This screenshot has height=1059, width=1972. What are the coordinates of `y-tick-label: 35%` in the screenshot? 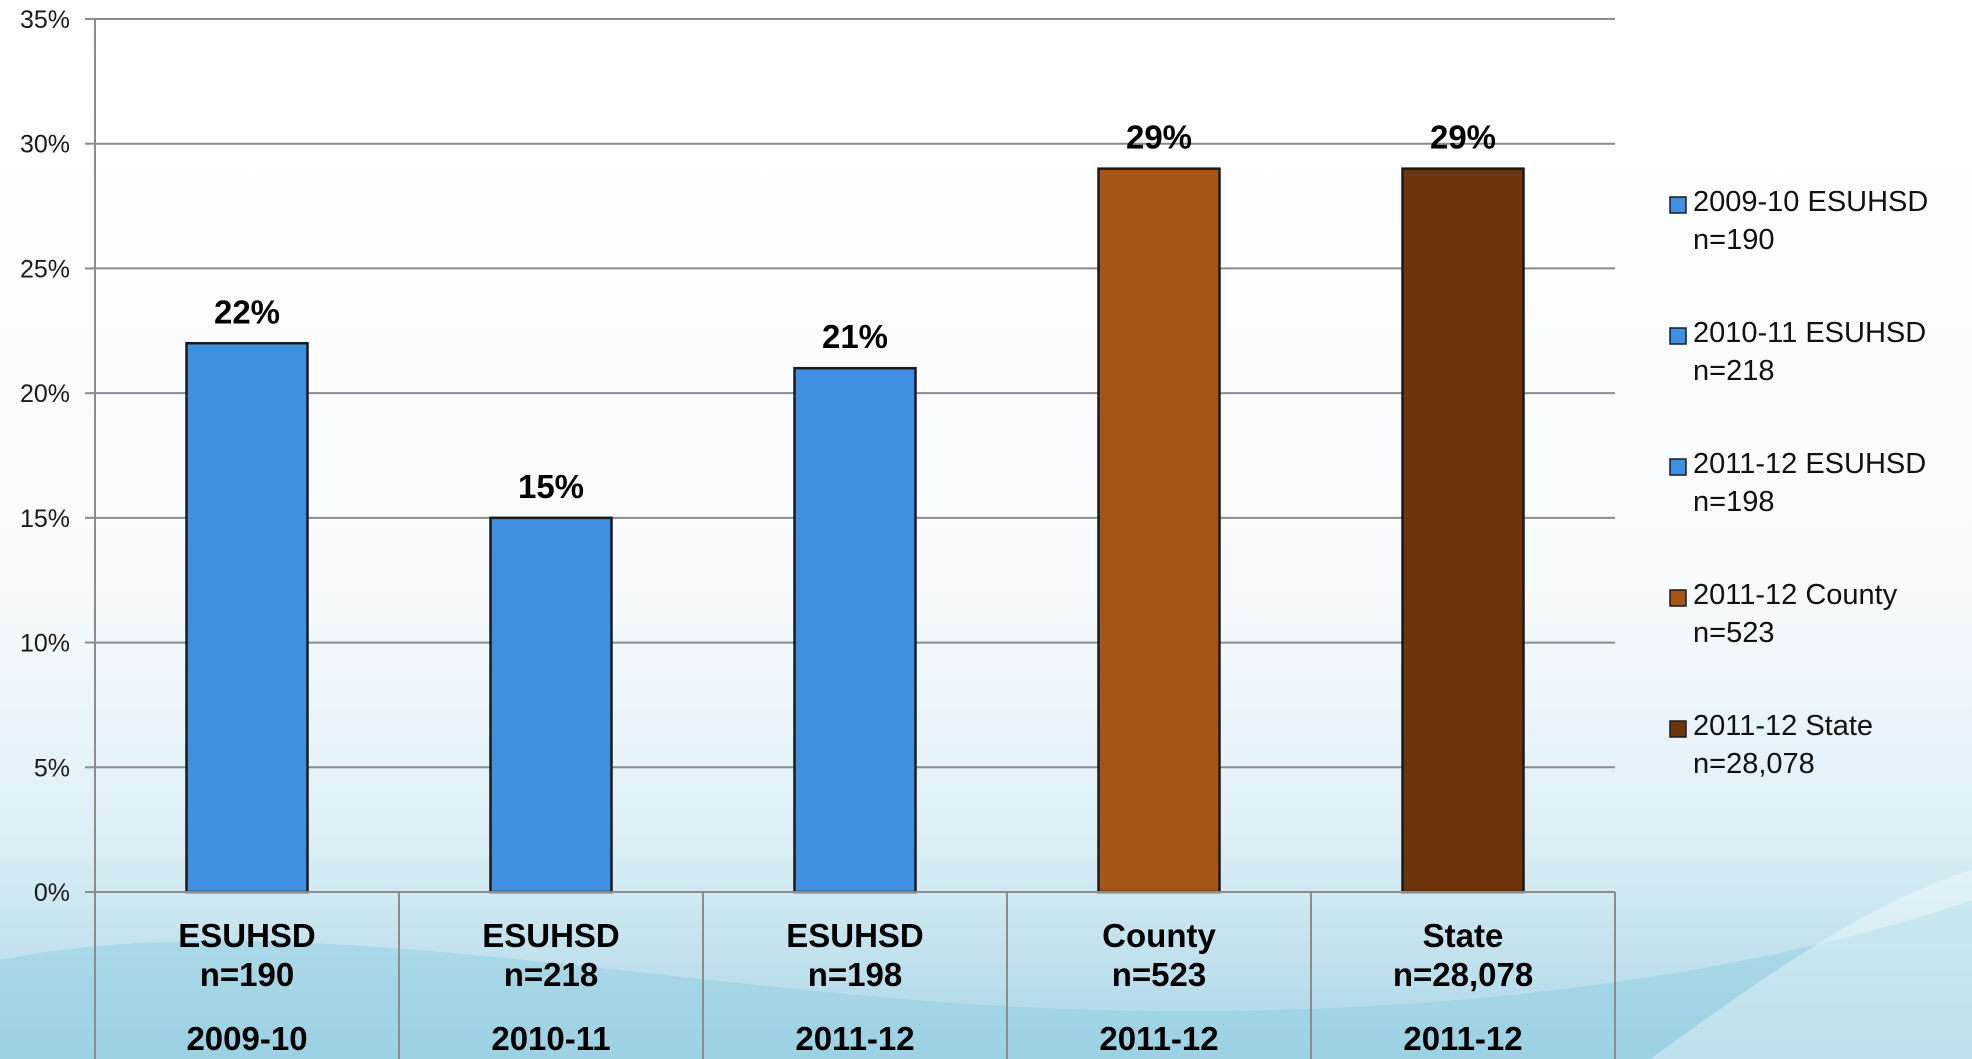 It's located at (45, 20).